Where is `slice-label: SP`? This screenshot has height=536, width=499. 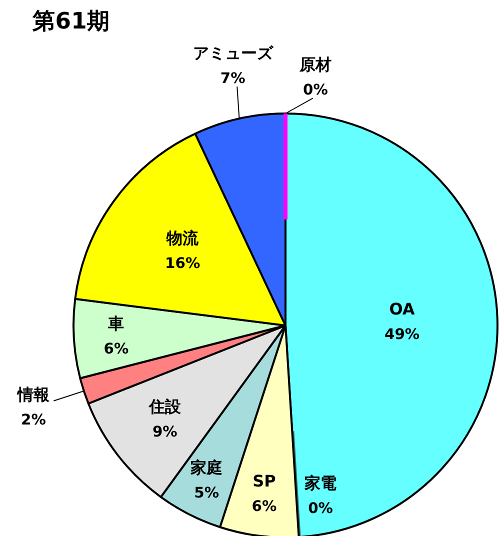 slice-label: SP is located at coordinates (264, 481).